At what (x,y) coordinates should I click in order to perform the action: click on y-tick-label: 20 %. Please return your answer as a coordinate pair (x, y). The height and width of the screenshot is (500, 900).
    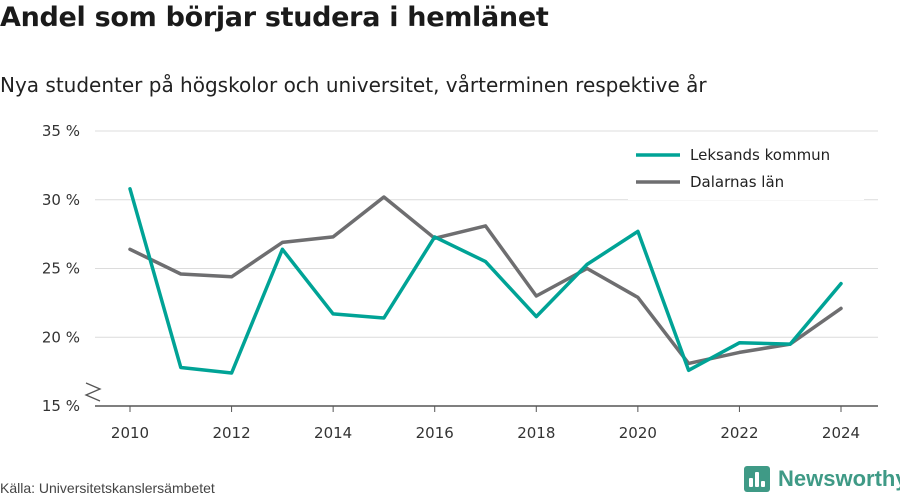
    Looking at the image, I should click on (61, 337).